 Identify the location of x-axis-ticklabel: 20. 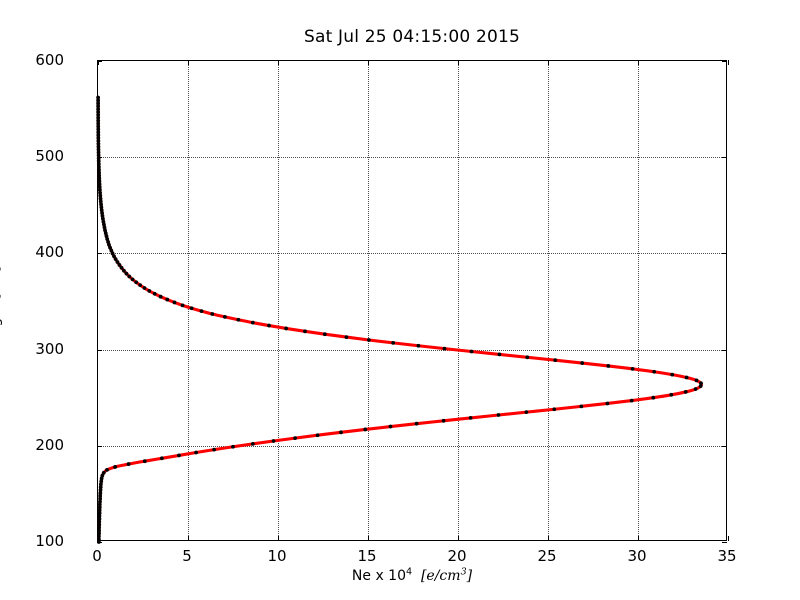
(457, 556).